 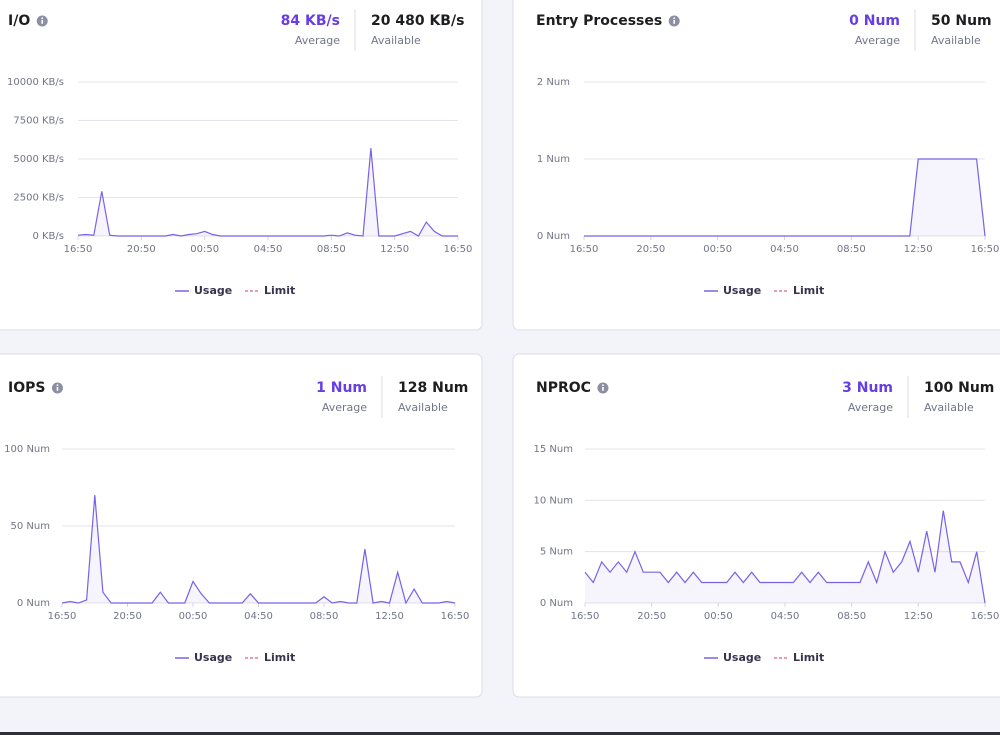 I want to click on card-title: IOPS, so click(x=26, y=388).